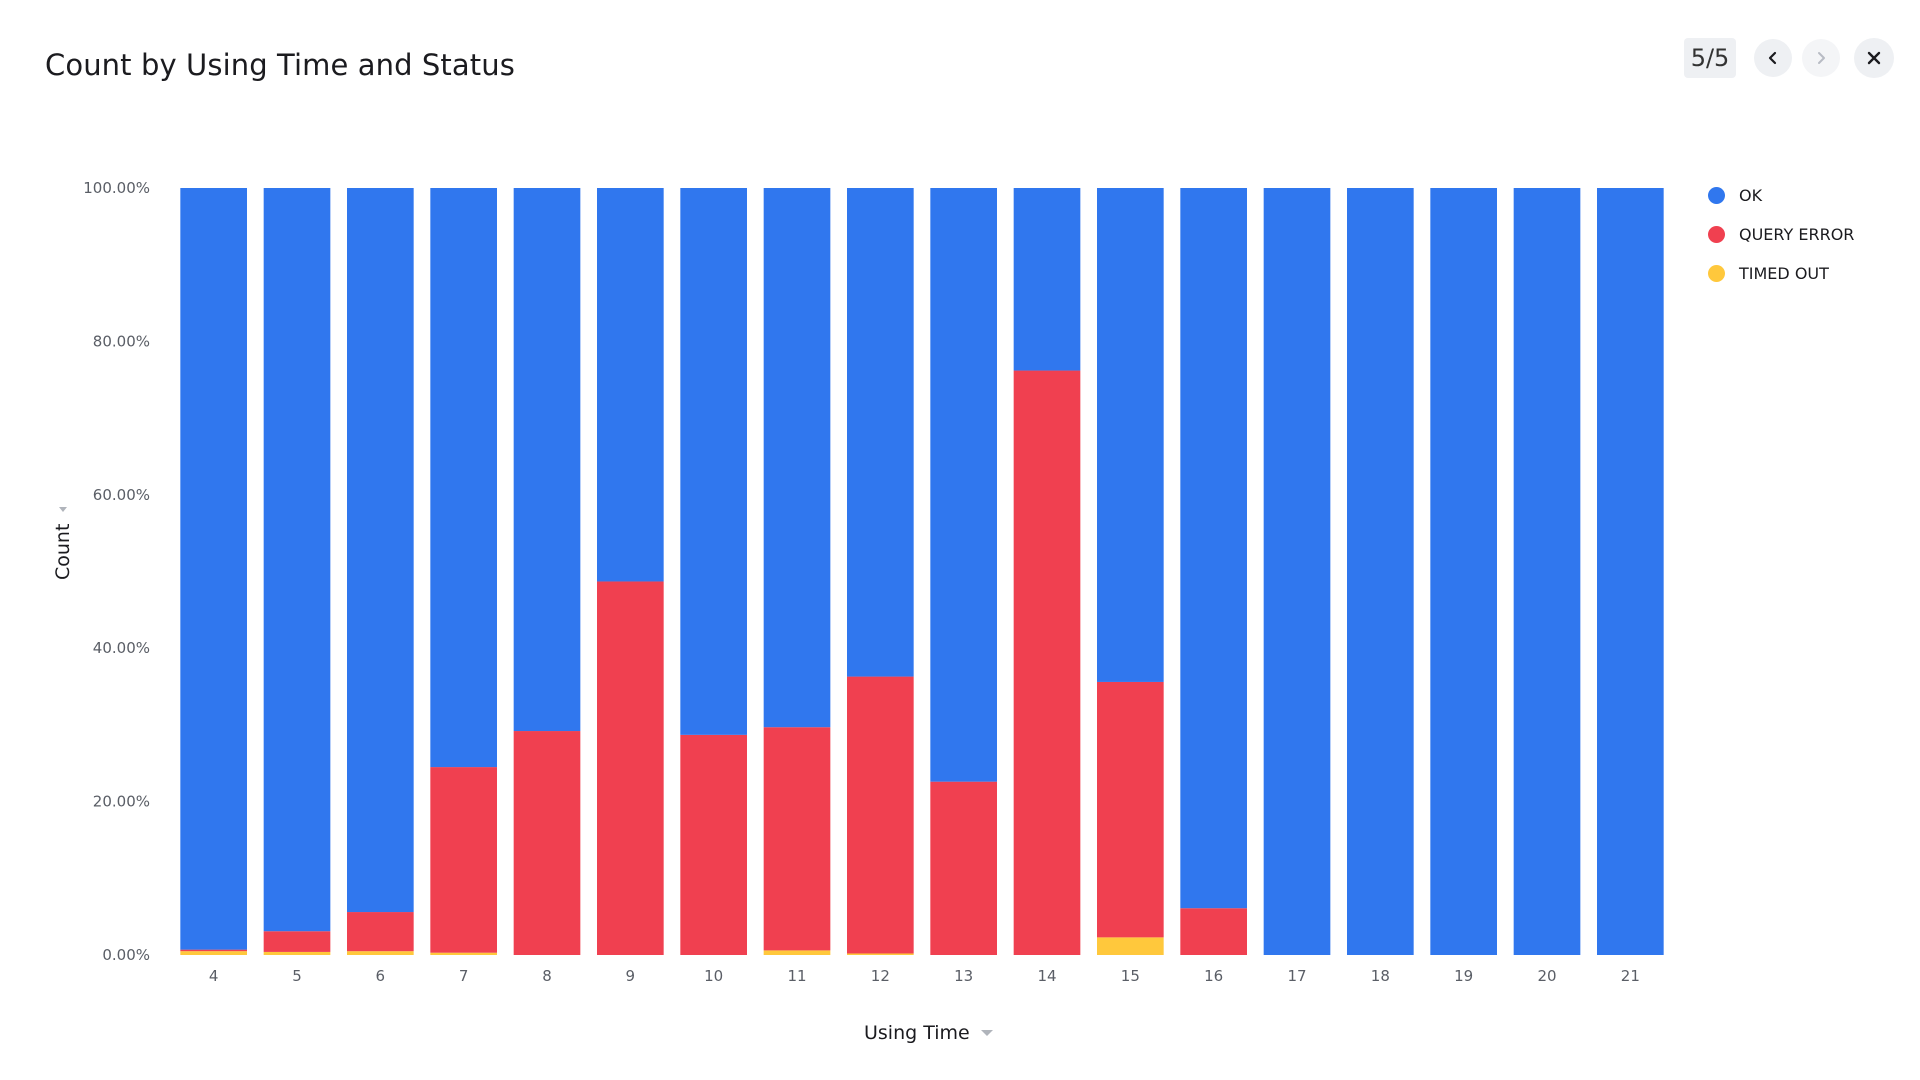 This screenshot has height=1080, width=1920. What do you see at coordinates (126, 955) in the screenshot?
I see `y-tick-label: 0.00%` at bounding box center [126, 955].